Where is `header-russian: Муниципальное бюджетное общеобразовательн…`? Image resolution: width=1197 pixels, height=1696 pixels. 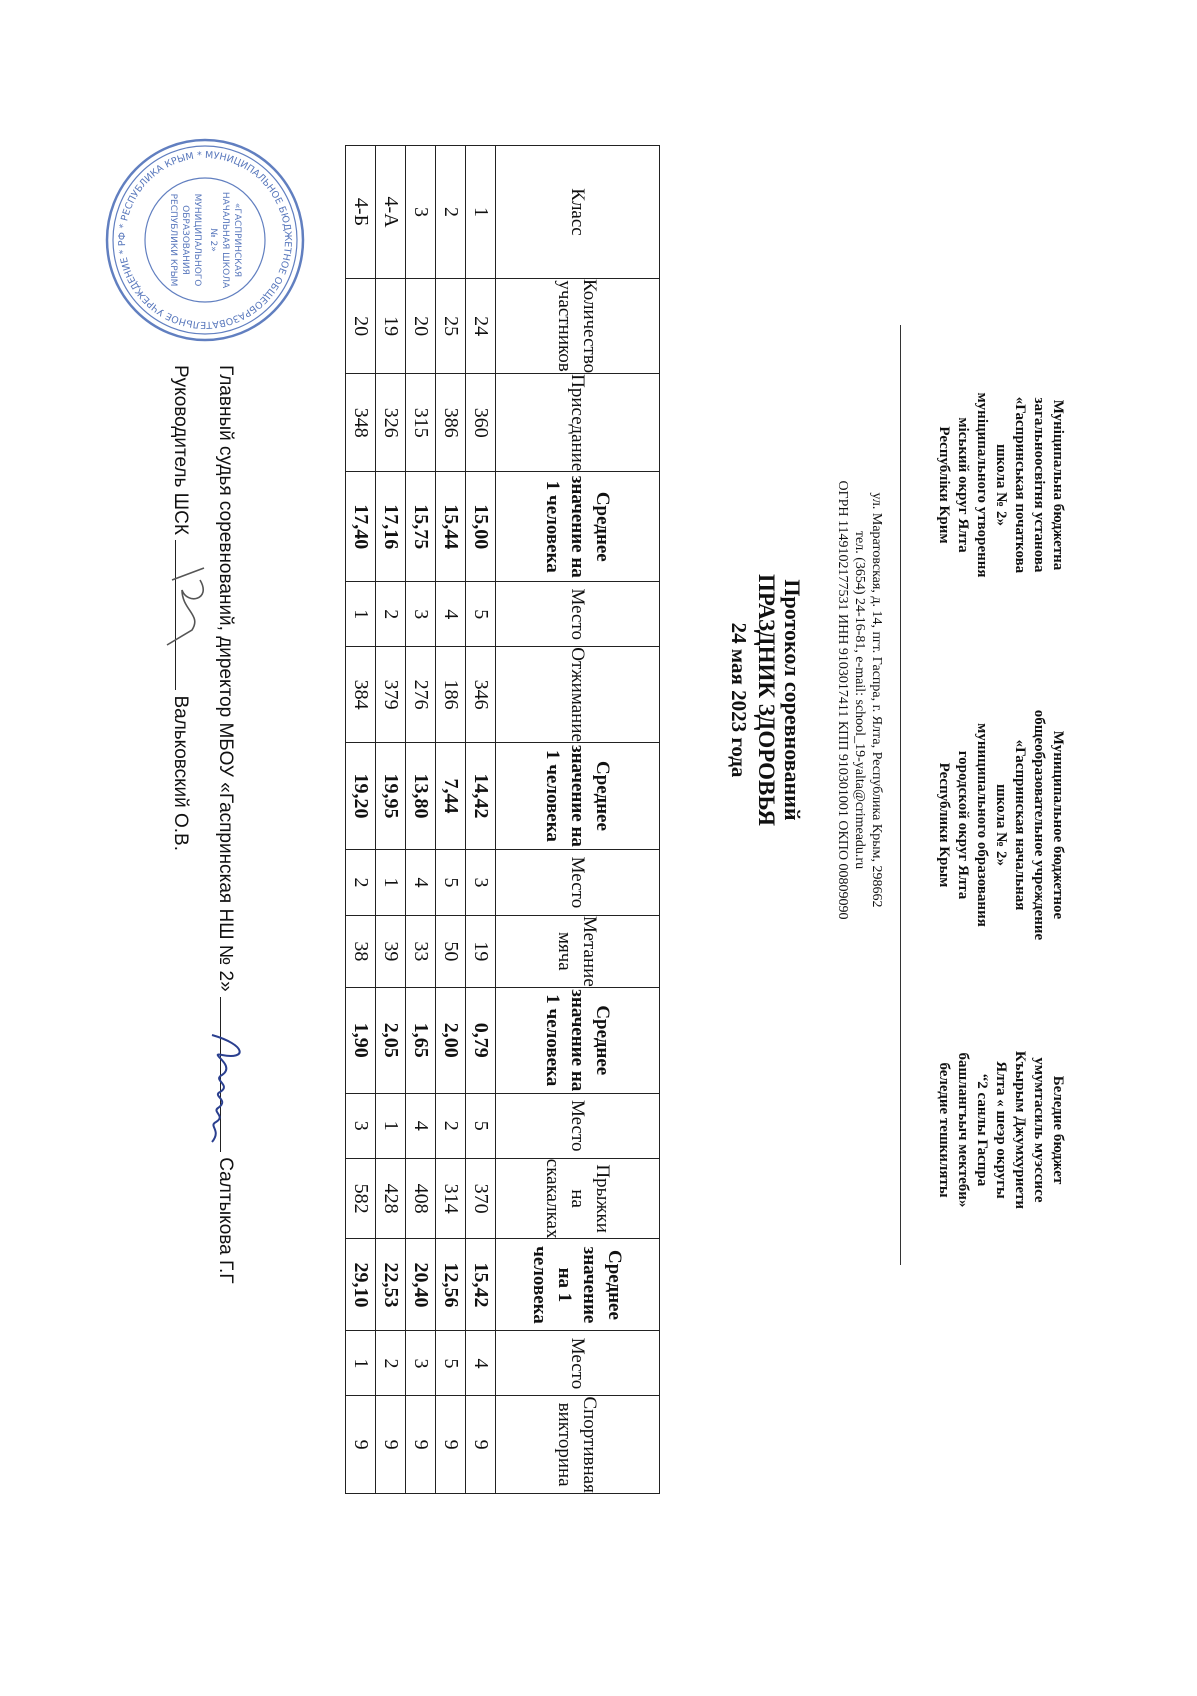
header-russian: Муниципальное бюджетное общеобразовательн… is located at coordinates (1000, 825).